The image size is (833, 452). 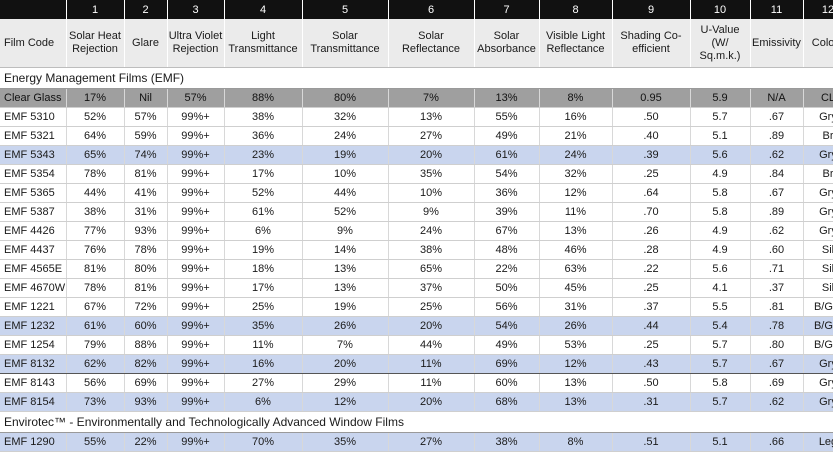 What do you see at coordinates (196, 9) in the screenshot?
I see `column-number: 3` at bounding box center [196, 9].